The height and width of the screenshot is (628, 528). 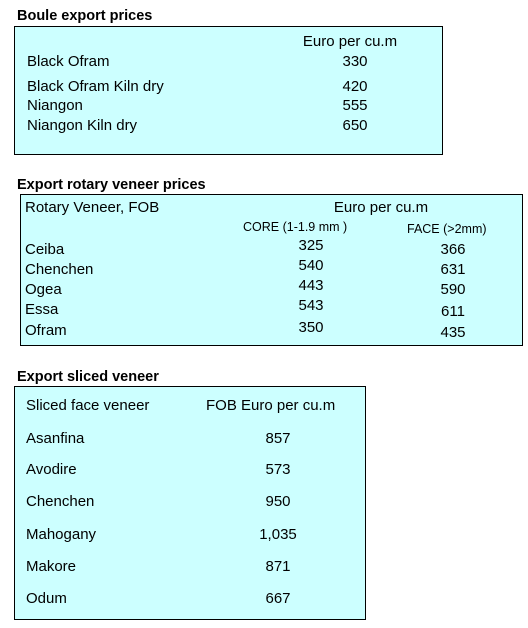 What do you see at coordinates (111, 185) in the screenshot?
I see `rotary-title: Export rotary veneer prices` at bounding box center [111, 185].